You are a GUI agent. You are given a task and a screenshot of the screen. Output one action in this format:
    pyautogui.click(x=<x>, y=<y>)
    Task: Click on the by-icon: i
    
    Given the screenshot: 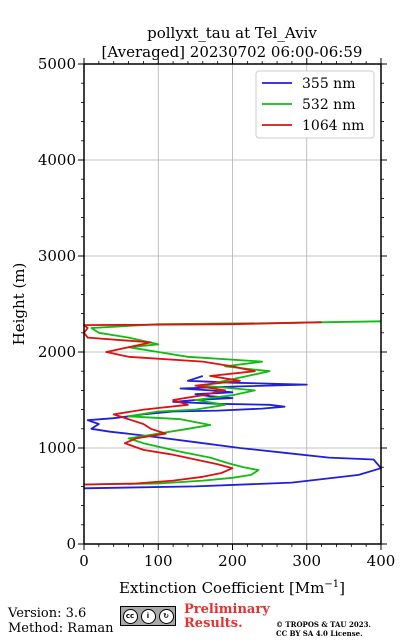 What is the action you would take?
    pyautogui.click(x=148, y=616)
    